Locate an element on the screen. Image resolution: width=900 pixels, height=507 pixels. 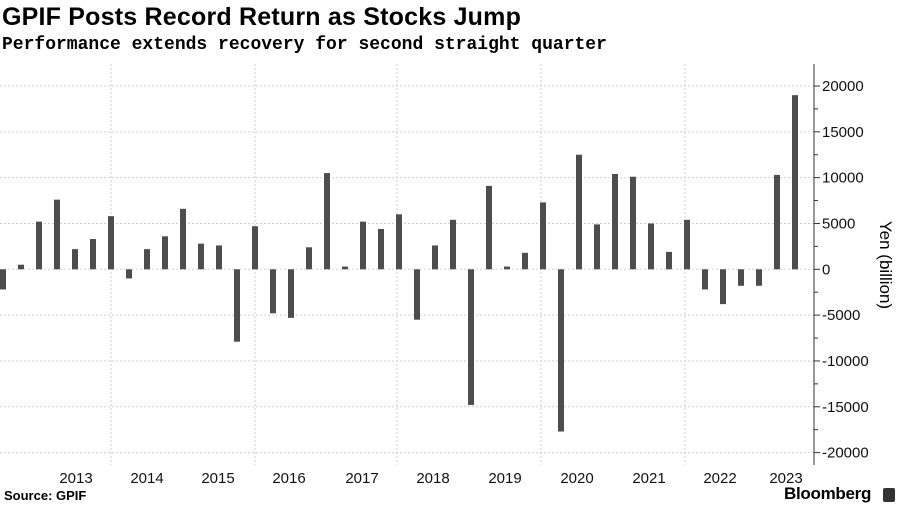
bloomberg-chart-icon is located at coordinates (889, 495).